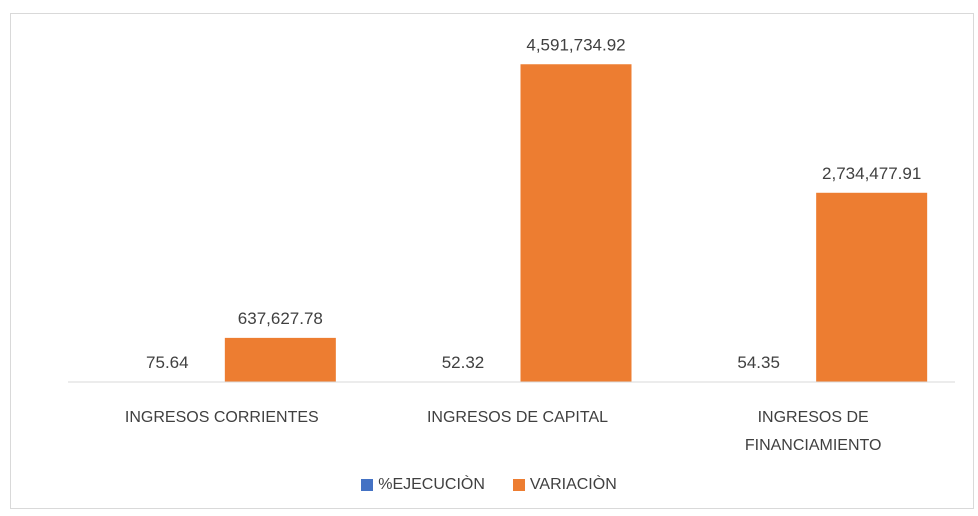  I want to click on data-label: 54.35, so click(758, 362).